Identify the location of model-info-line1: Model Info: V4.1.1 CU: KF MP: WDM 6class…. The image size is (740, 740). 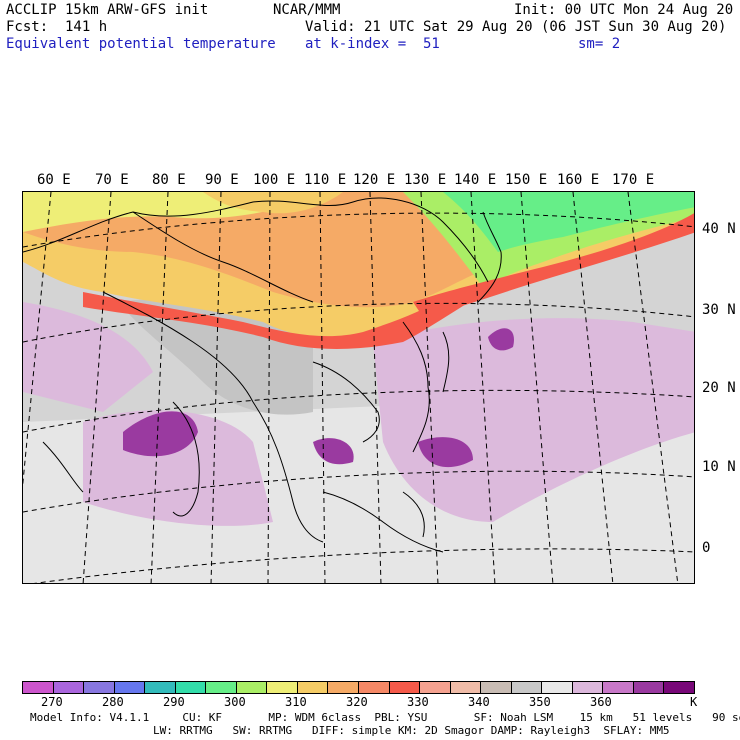
(385, 717).